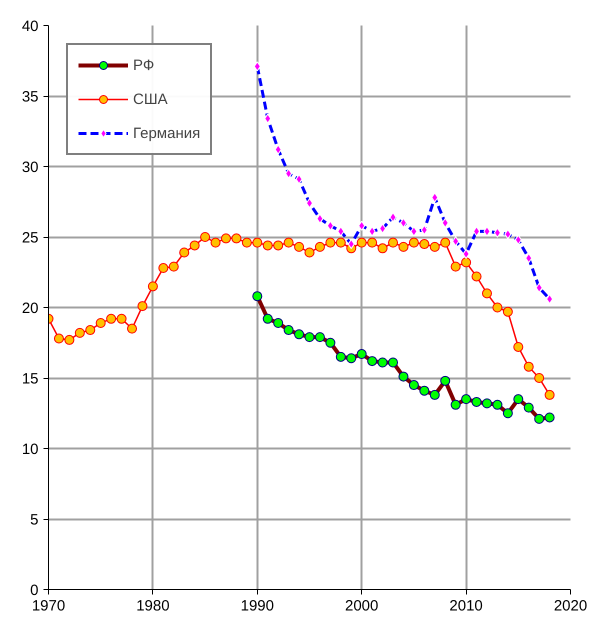  I want to click on y-tick-label: 40, so click(30, 26).